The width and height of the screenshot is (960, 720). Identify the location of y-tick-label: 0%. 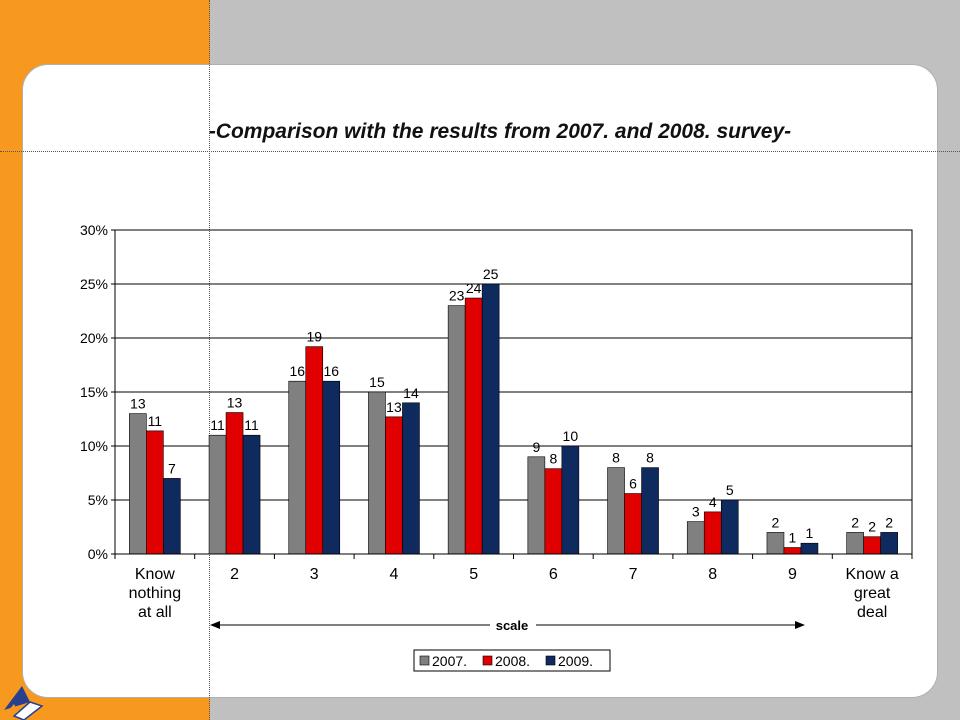
(98, 554).